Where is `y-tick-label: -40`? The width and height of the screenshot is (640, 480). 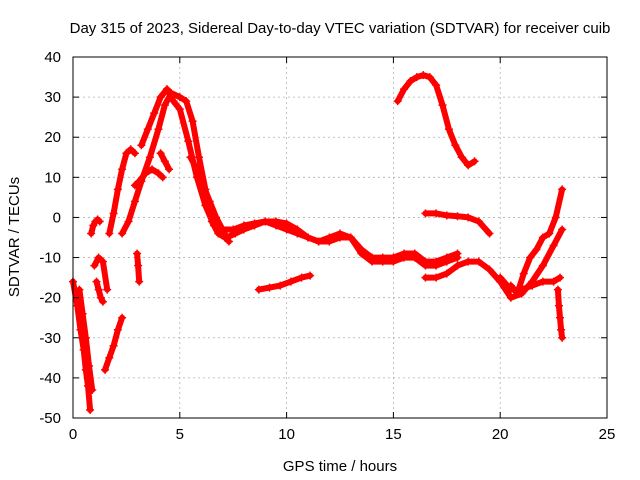
y-tick-label: -40 is located at coordinates (50, 378).